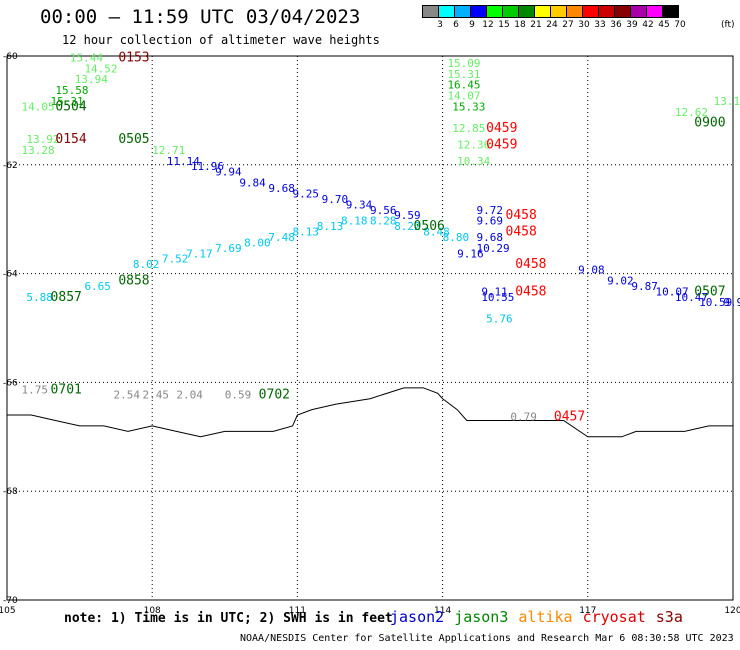 This screenshot has height=650, width=740. Describe the element at coordinates (664, 25) in the screenshot. I see `legend-label: 45` at that location.